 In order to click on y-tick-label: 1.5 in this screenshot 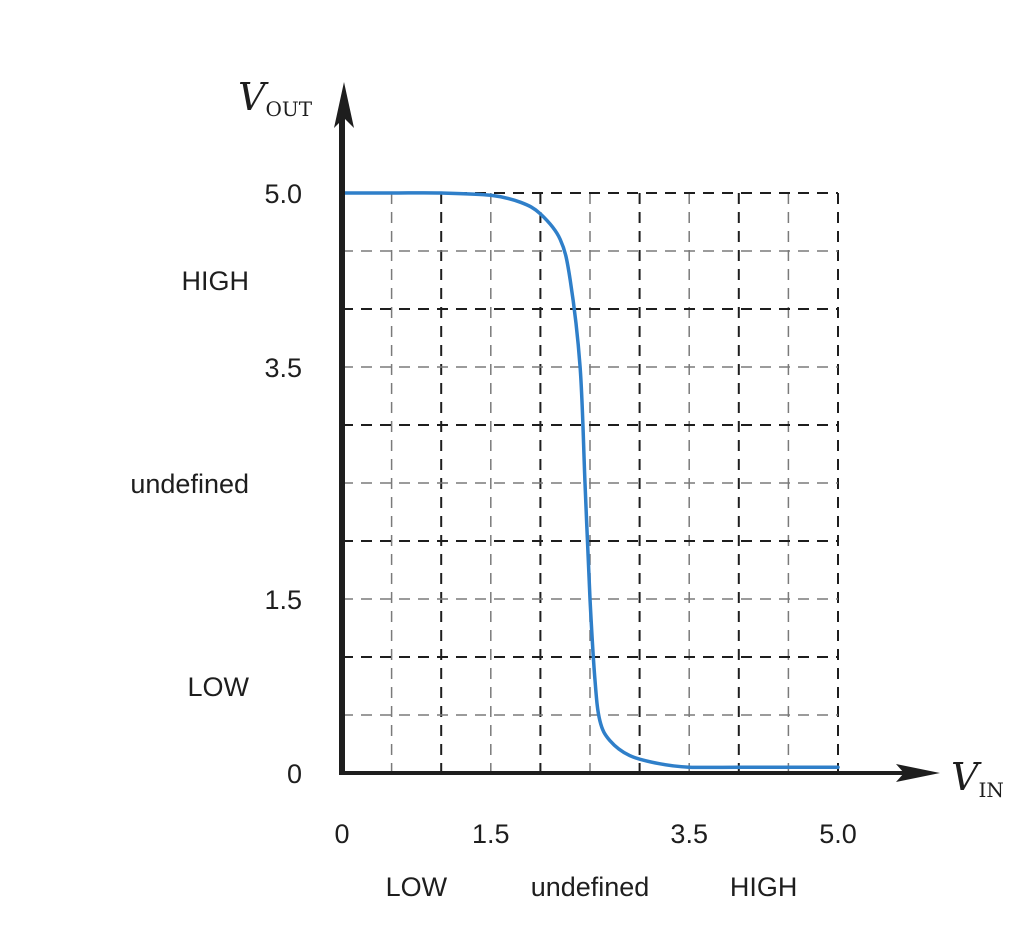, I will do `click(283, 600)`.